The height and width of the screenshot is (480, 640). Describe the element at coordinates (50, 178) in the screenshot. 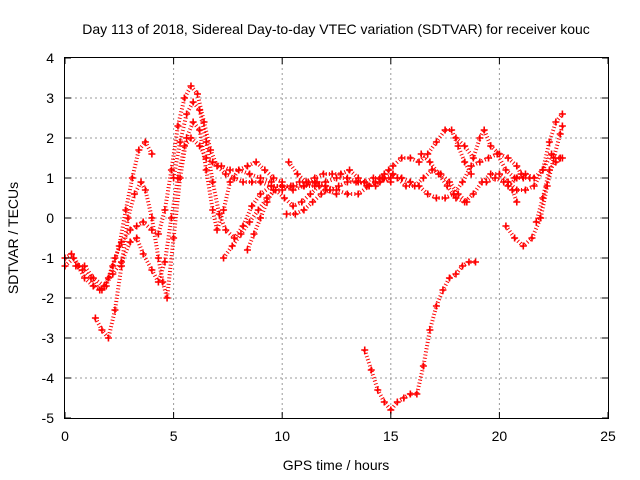

I see `y-tick-label: 1` at that location.